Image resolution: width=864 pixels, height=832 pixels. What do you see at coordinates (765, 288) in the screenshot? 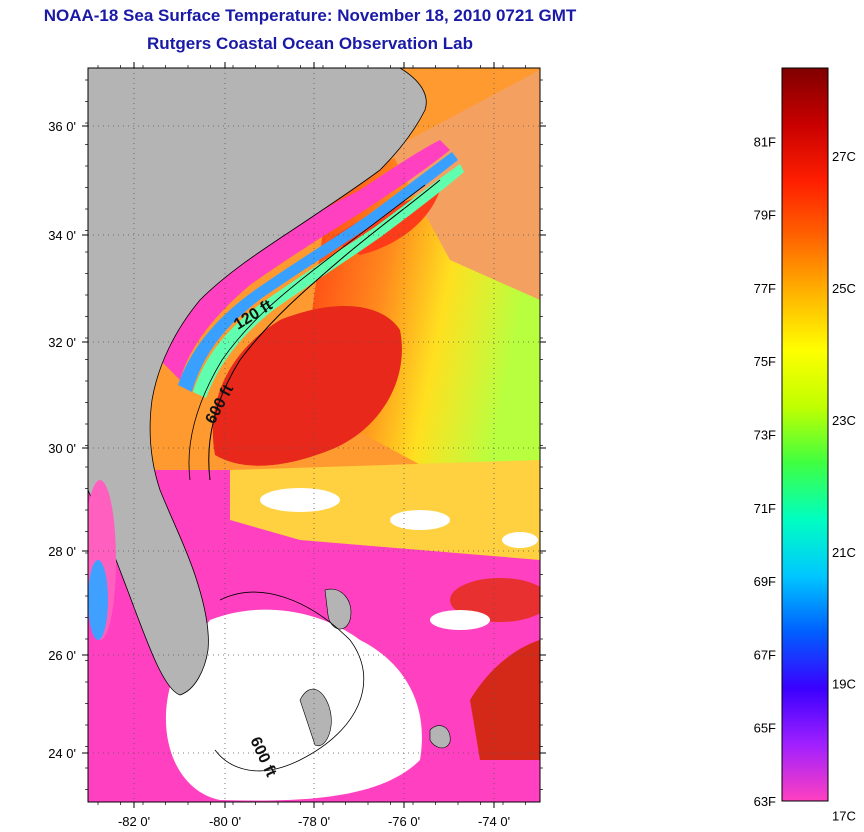
I see `fahrenheit-label: 77F` at bounding box center [765, 288].